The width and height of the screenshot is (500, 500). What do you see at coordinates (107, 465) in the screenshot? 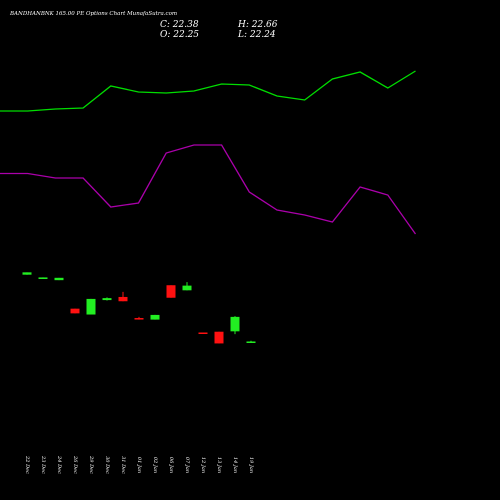
I see `x-tick-label: 30 Dec` at bounding box center [107, 465].